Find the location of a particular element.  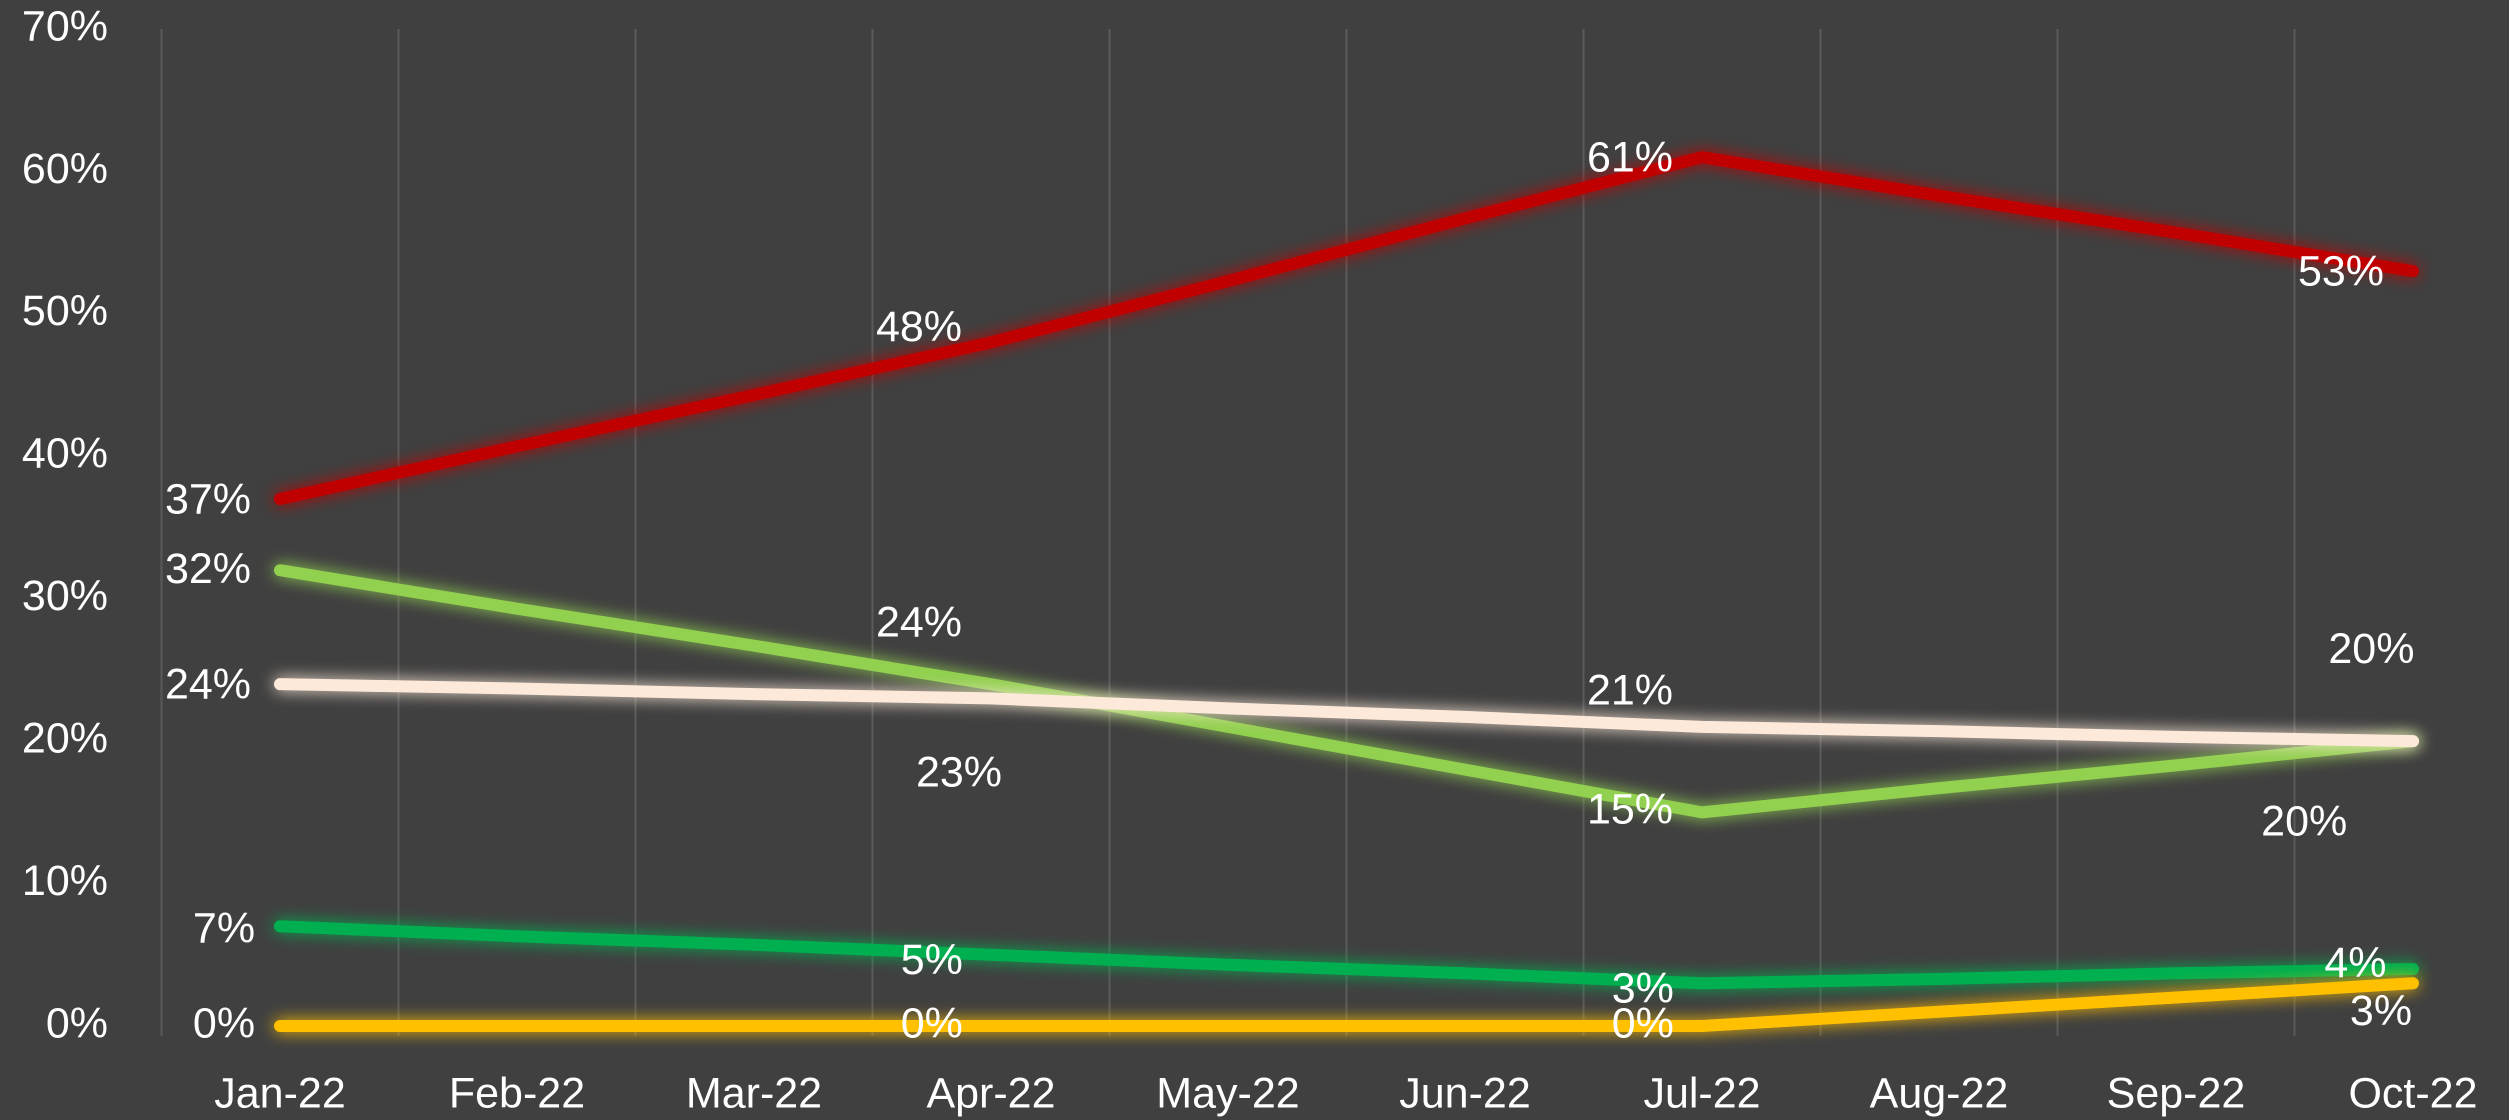

data-label: 4% is located at coordinates (2355, 963).